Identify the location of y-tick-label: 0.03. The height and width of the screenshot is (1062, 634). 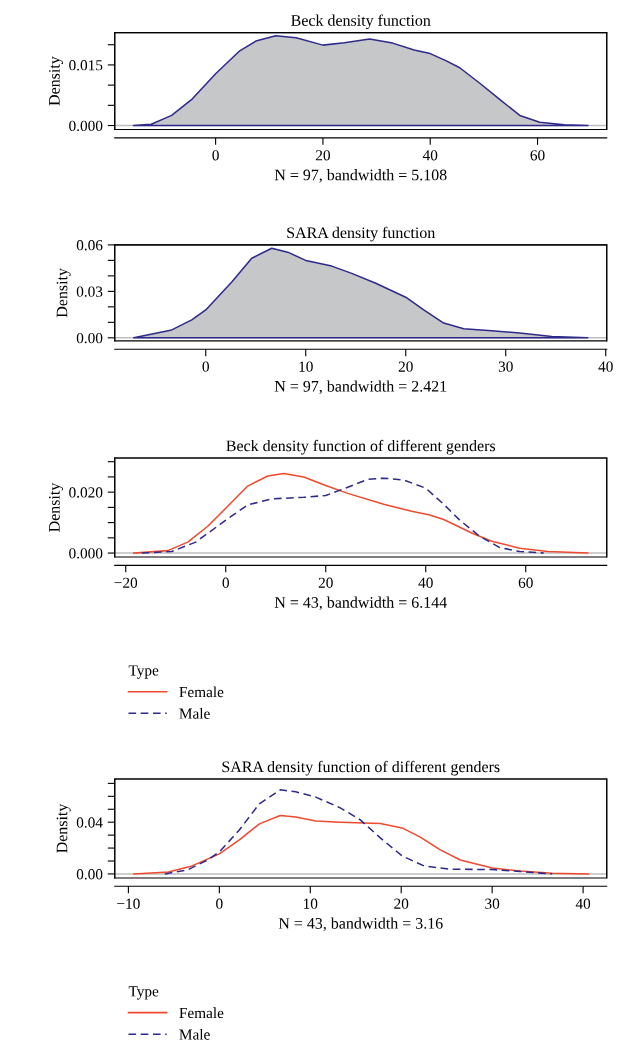
(89, 291).